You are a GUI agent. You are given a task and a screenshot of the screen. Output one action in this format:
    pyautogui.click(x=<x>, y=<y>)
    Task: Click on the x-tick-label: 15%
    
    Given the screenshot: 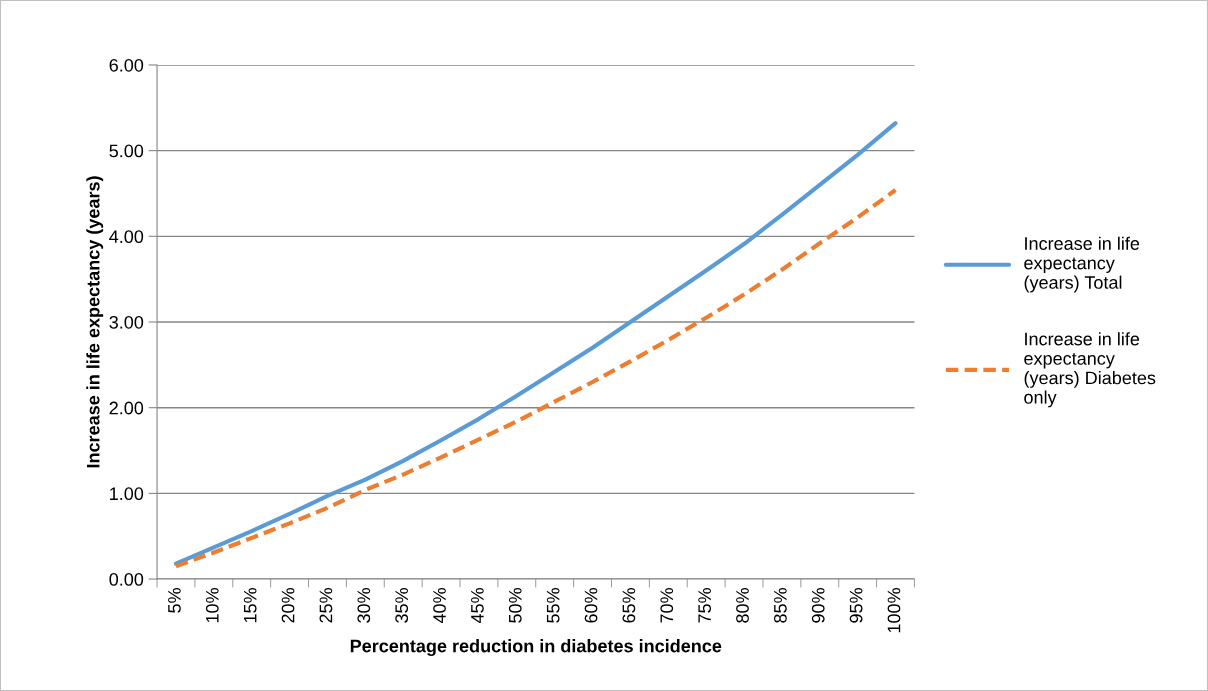 What is the action you would take?
    pyautogui.click(x=250, y=605)
    